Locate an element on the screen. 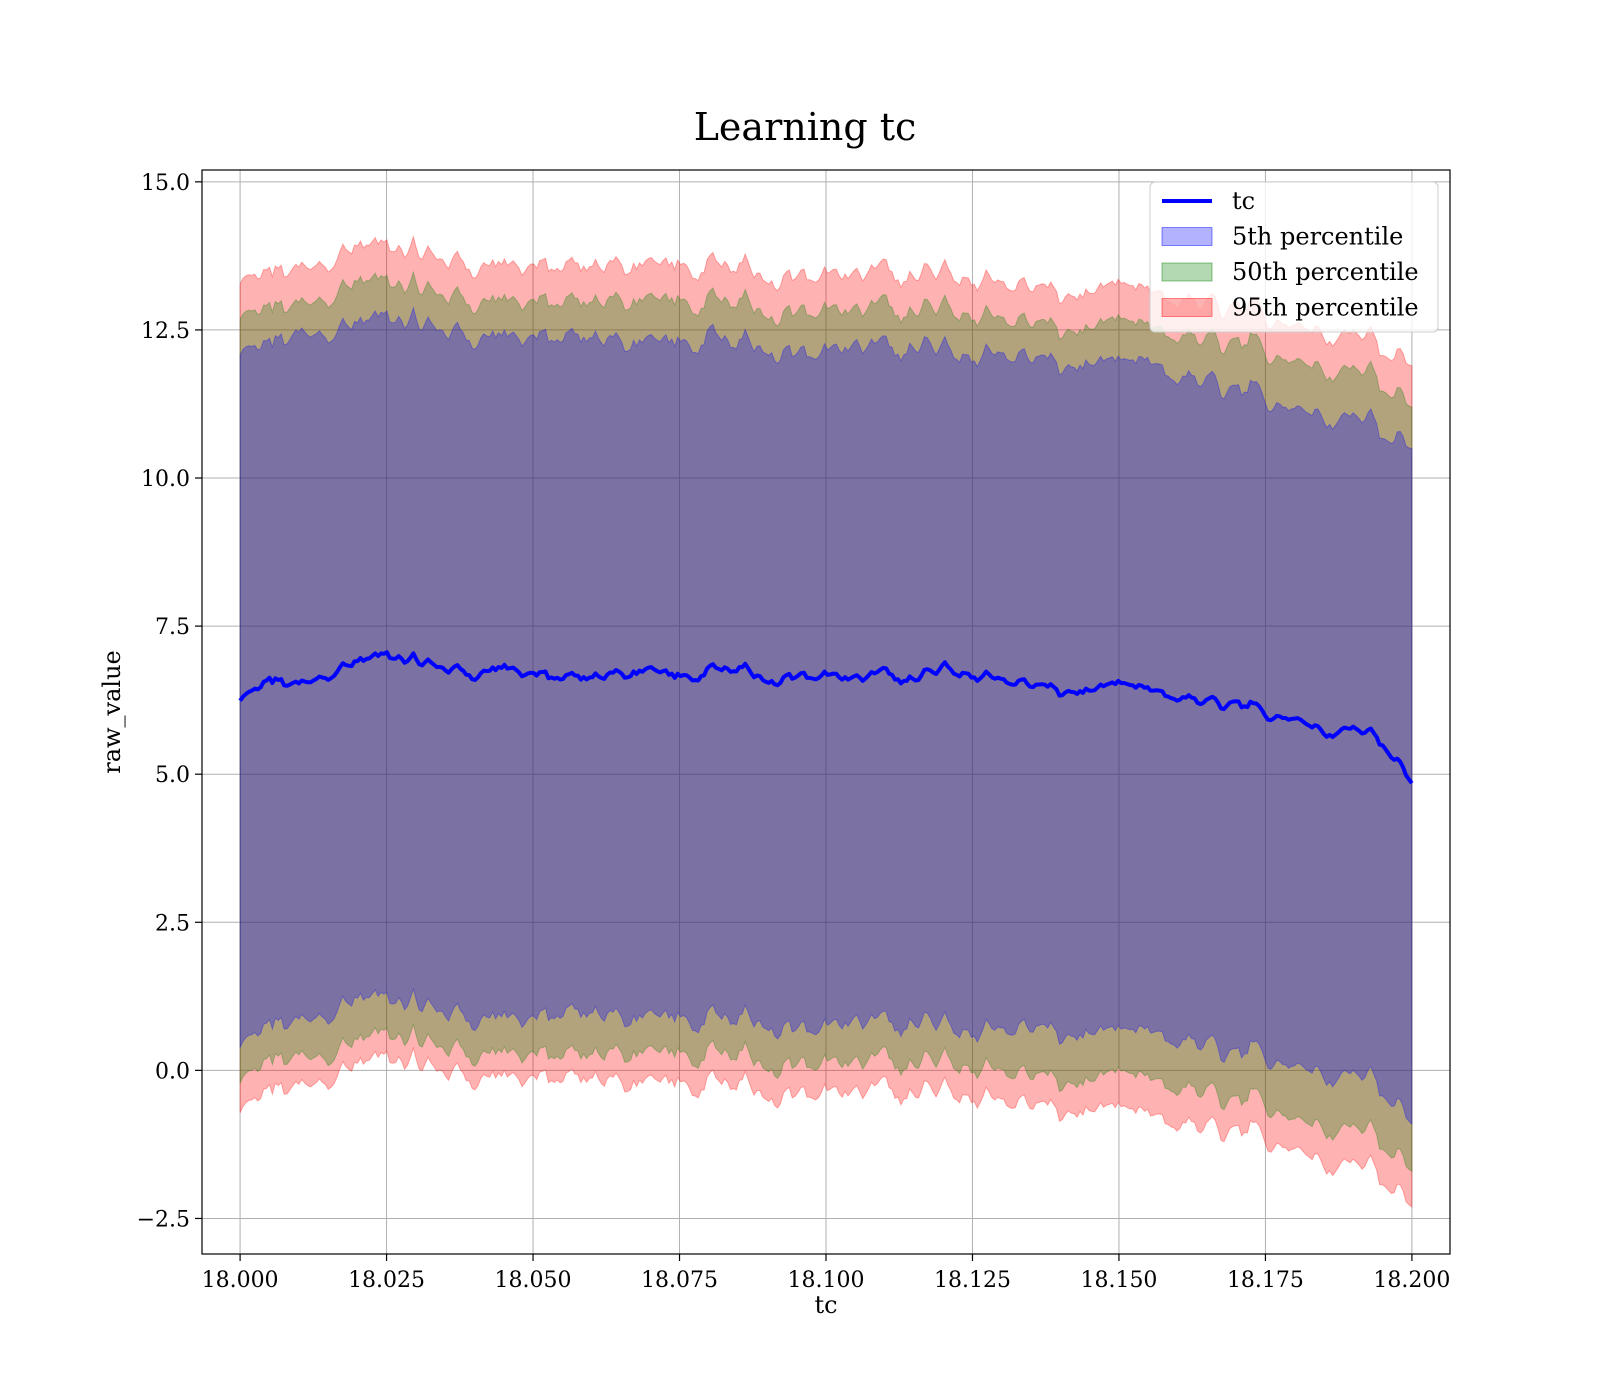 The image size is (1600, 1400). series-lines is located at coordinates (826, 717).